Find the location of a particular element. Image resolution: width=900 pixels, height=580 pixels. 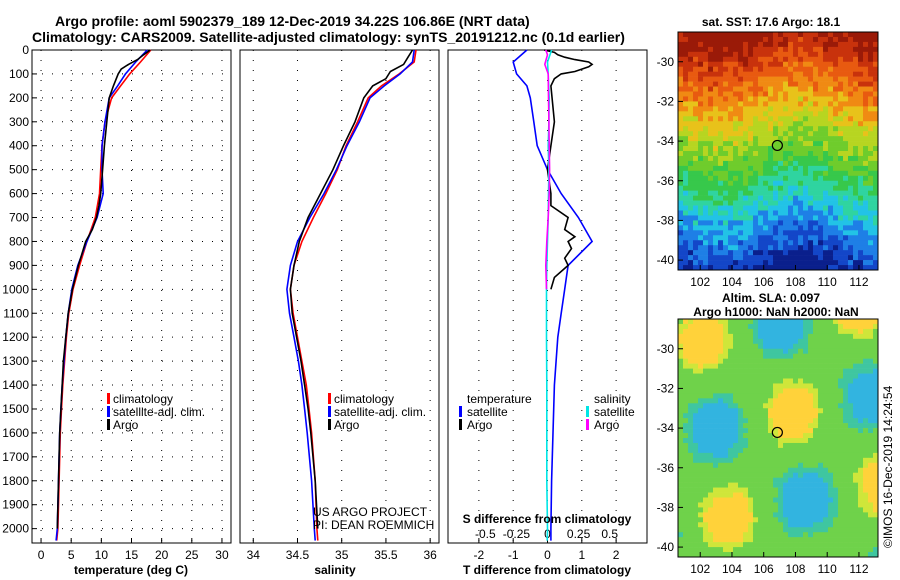

x-tick-label: 1 is located at coordinates (581, 555).